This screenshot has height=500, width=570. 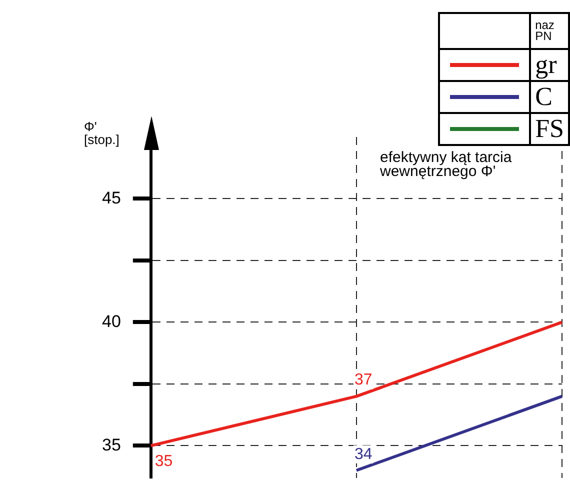 What do you see at coordinates (549, 97) in the screenshot?
I see `legend-label: C` at bounding box center [549, 97].